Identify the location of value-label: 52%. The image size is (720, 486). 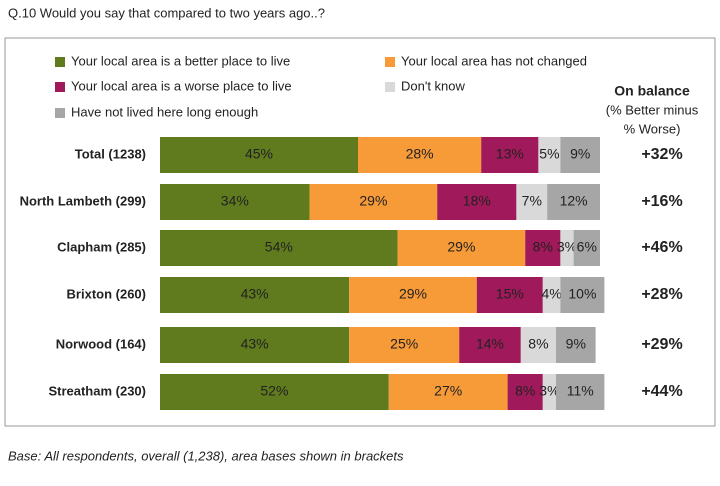
(274, 391).